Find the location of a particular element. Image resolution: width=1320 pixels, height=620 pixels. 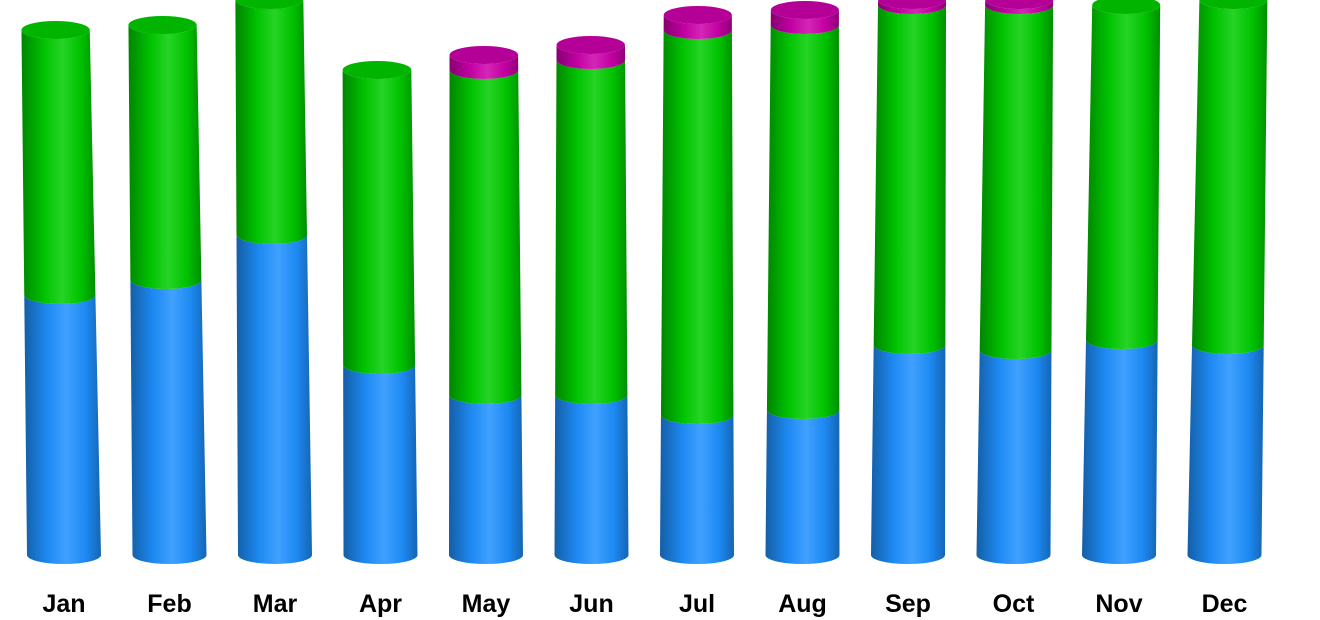

bar-feb is located at coordinates (167, 290).